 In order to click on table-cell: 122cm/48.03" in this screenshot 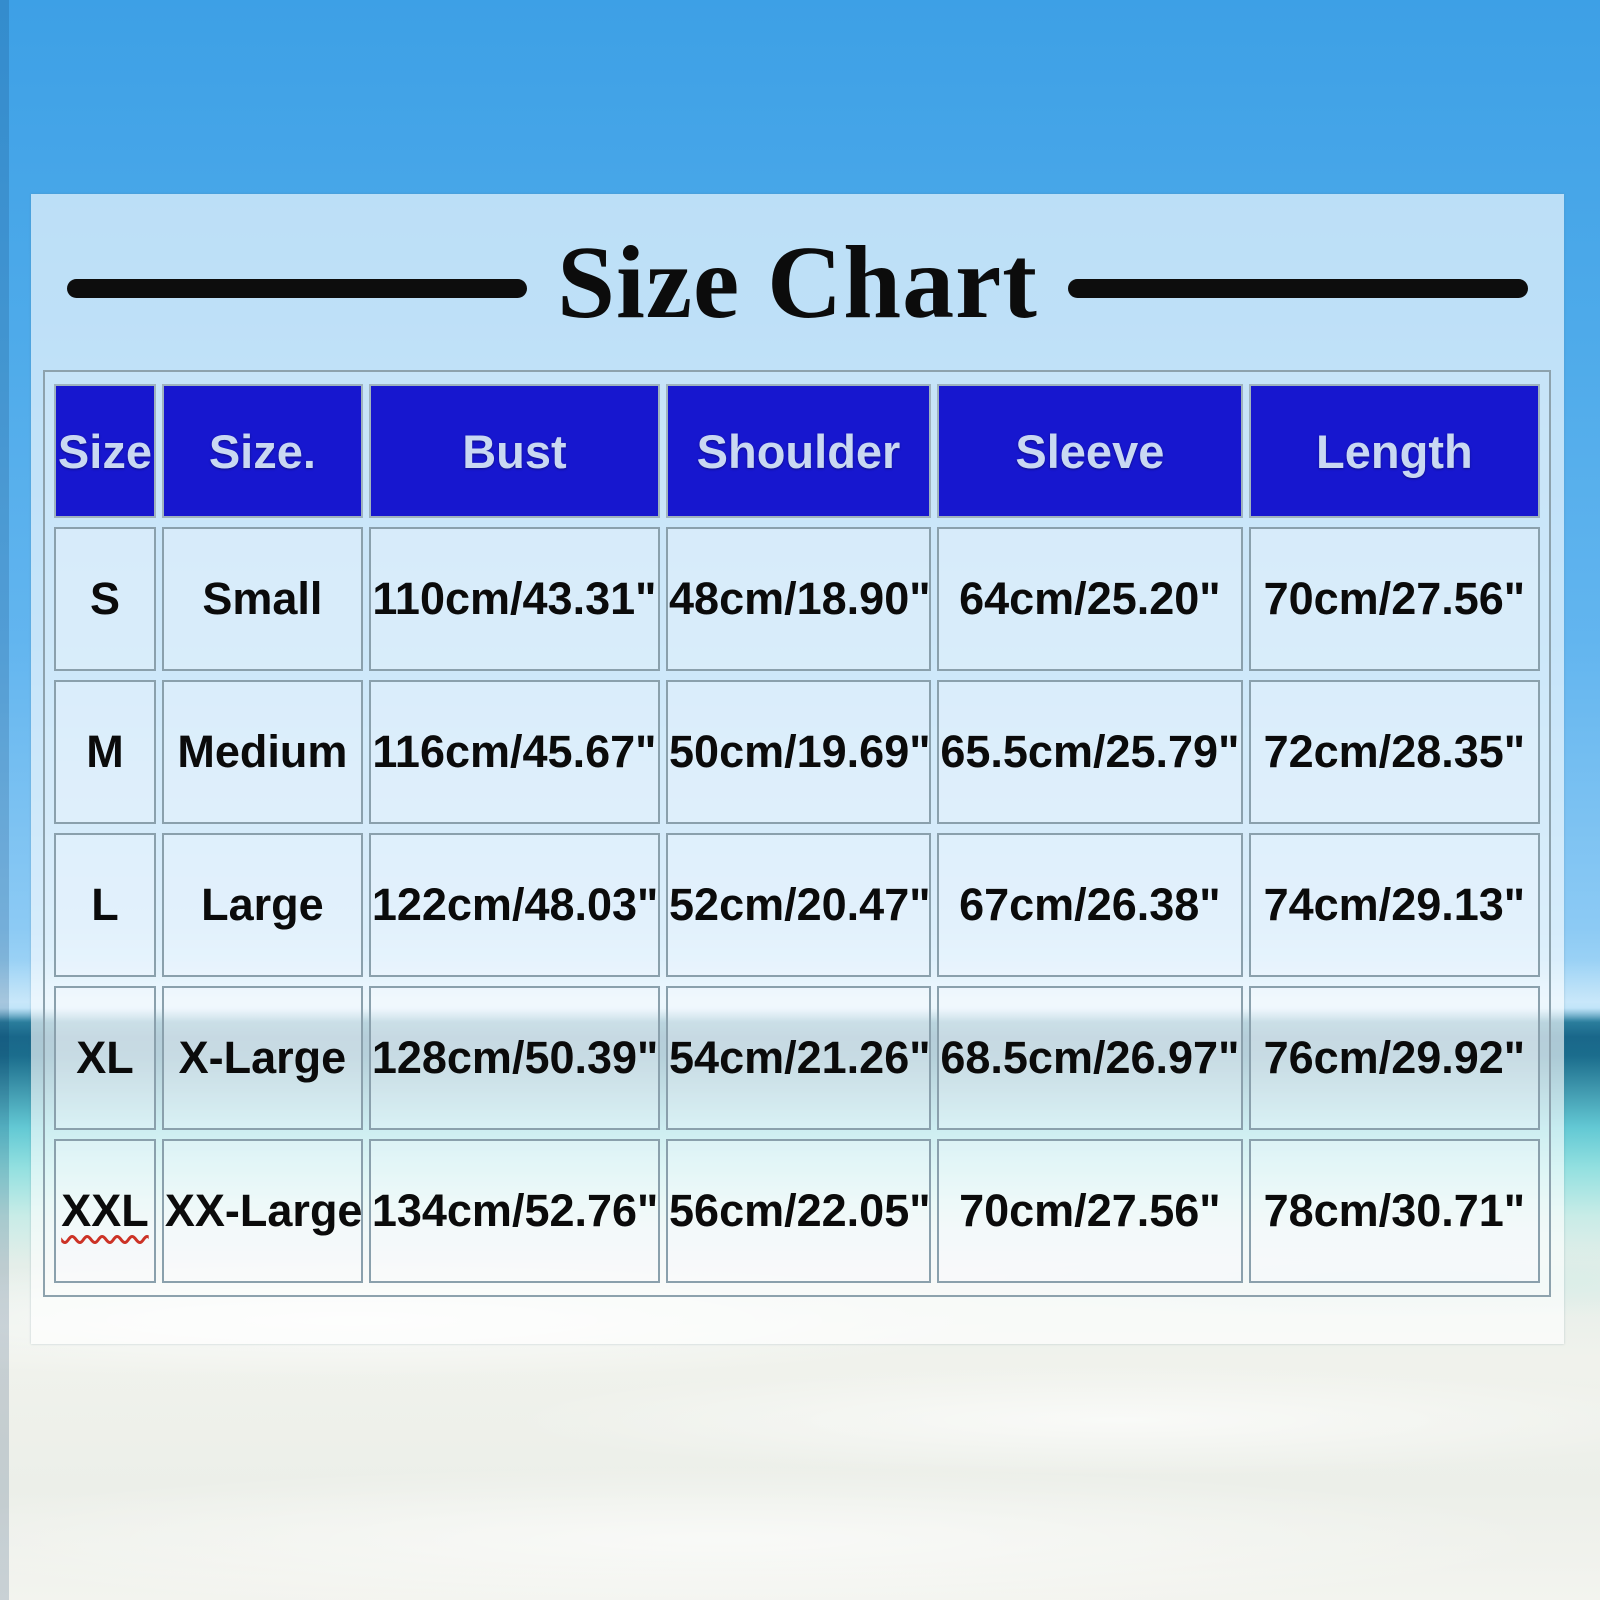, I will do `click(514, 905)`.